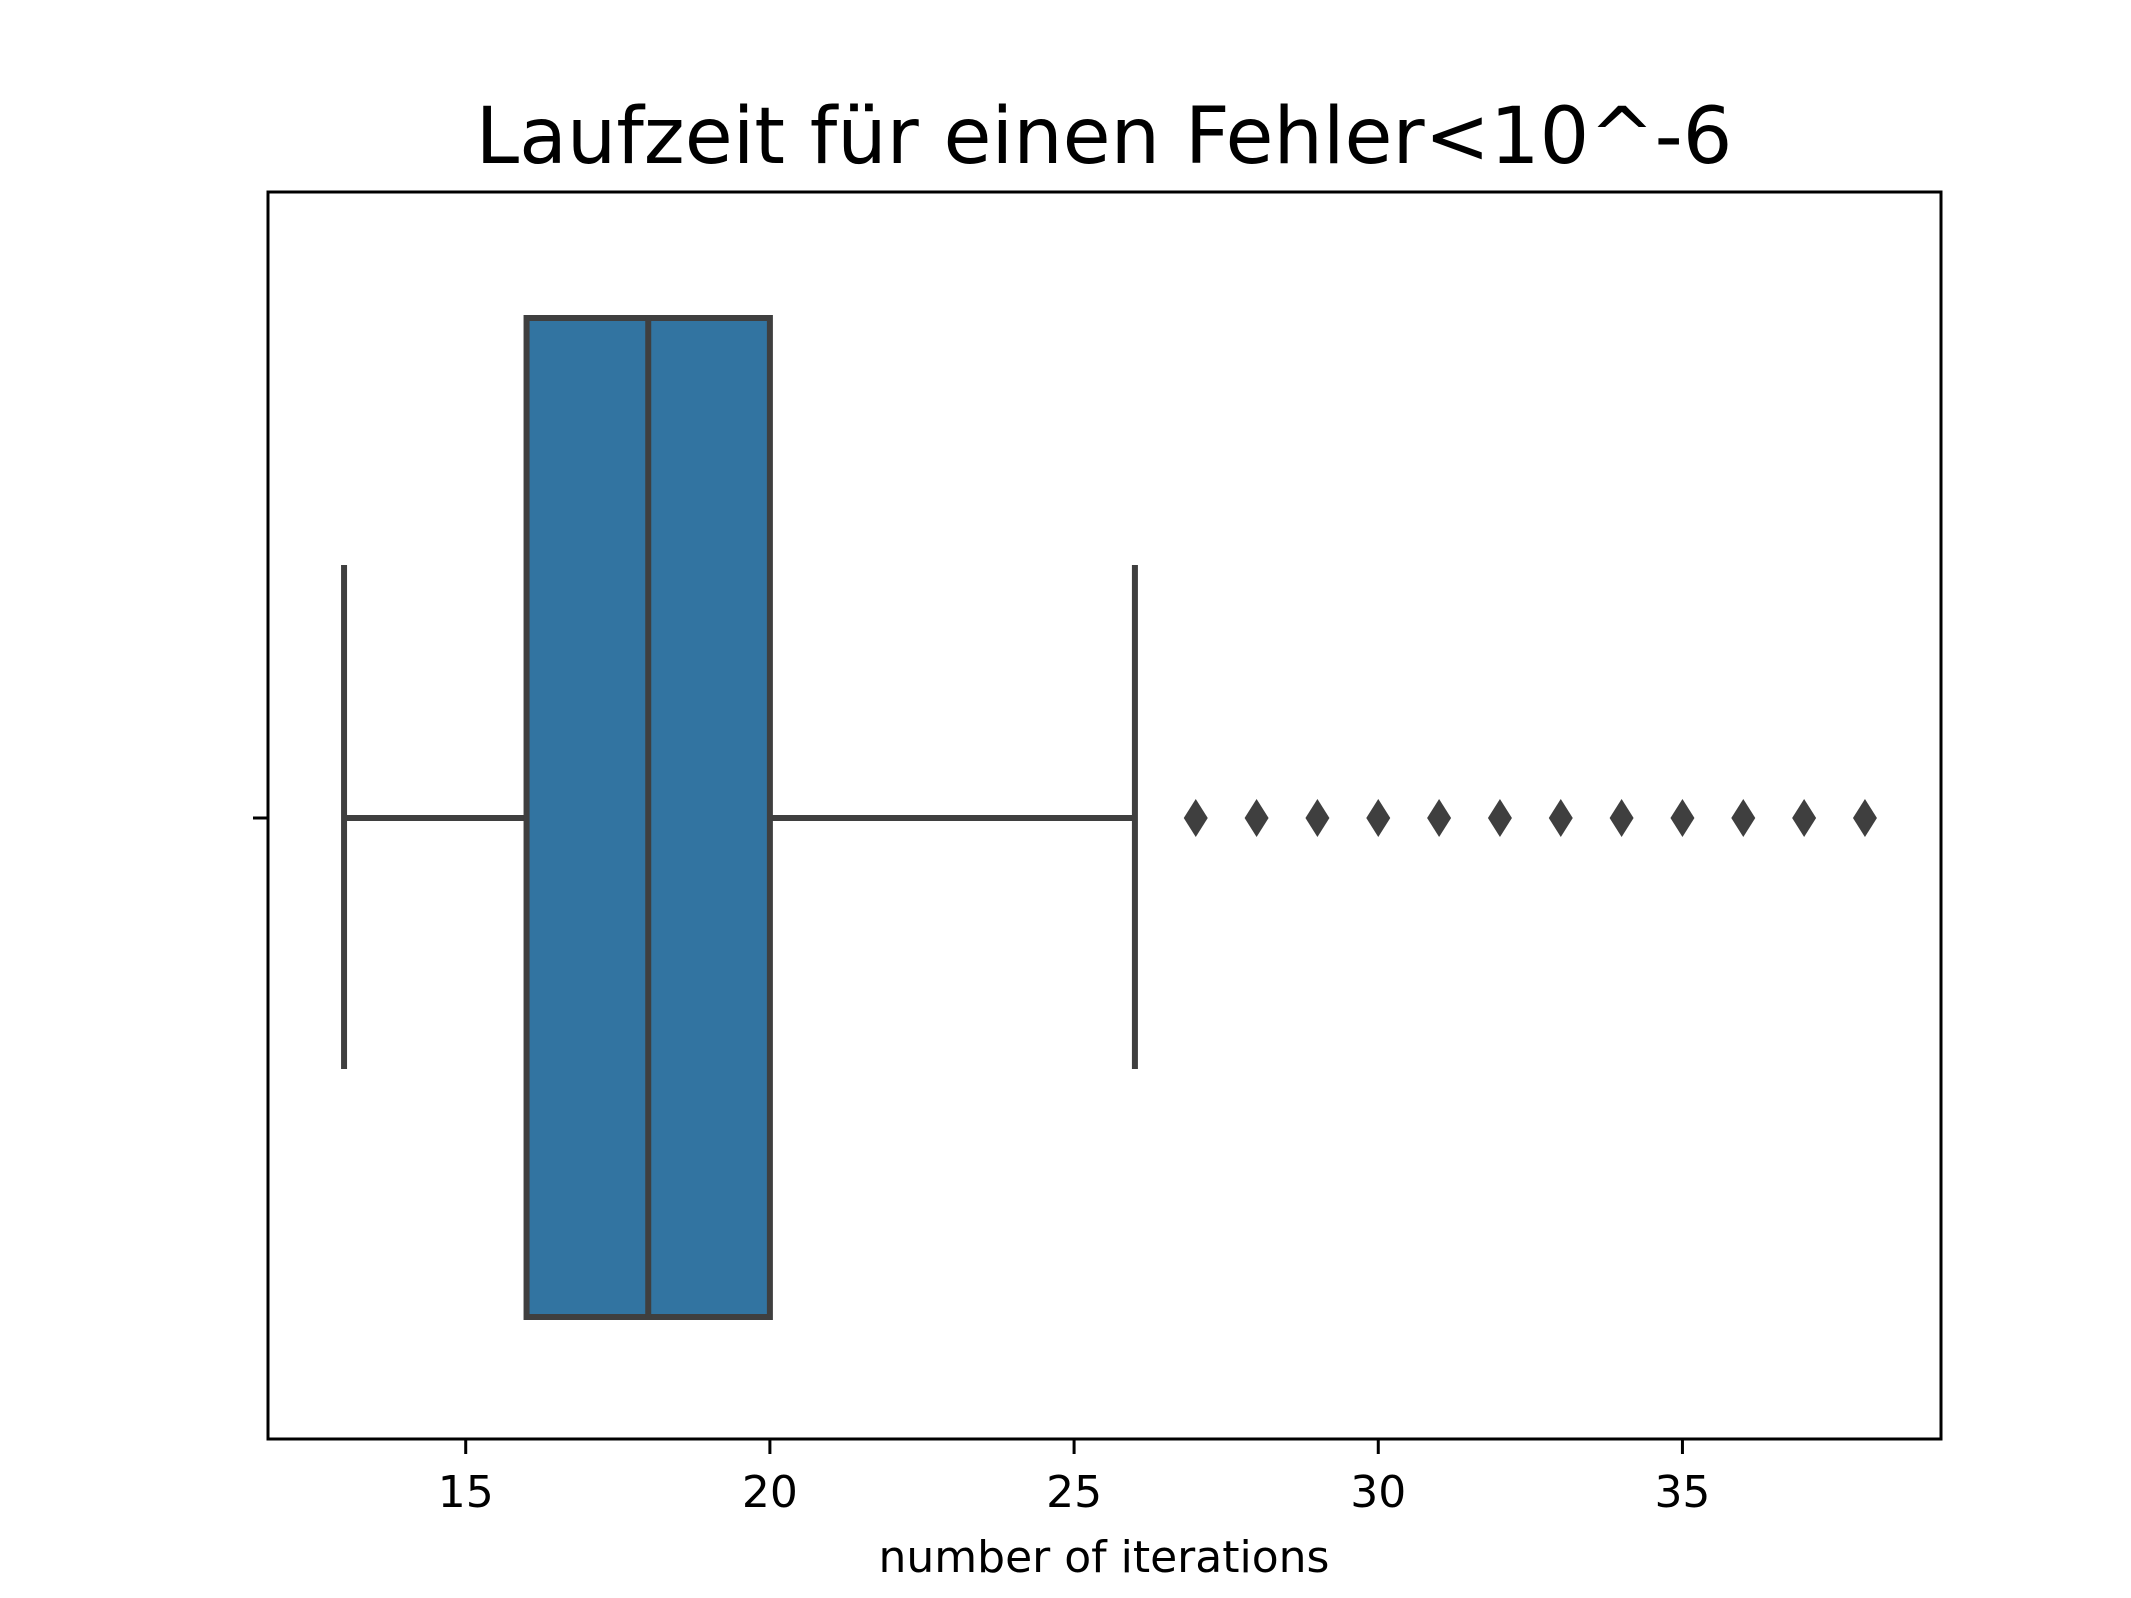  Describe the element at coordinates (1378, 1492) in the screenshot. I see `x-tick-label: 30` at that location.